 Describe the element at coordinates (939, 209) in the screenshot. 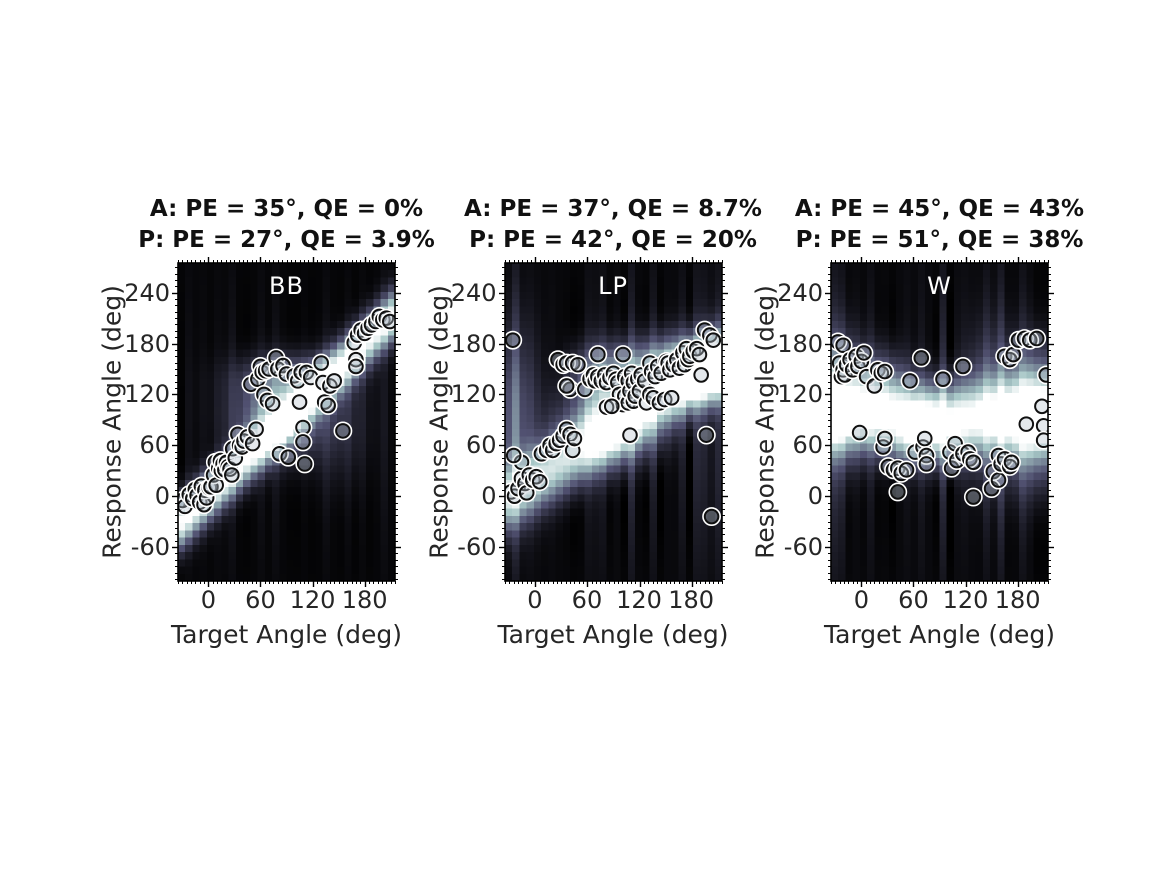

I see `panel-w-title-active: A: PE = 45°, QE = 43%` at that location.